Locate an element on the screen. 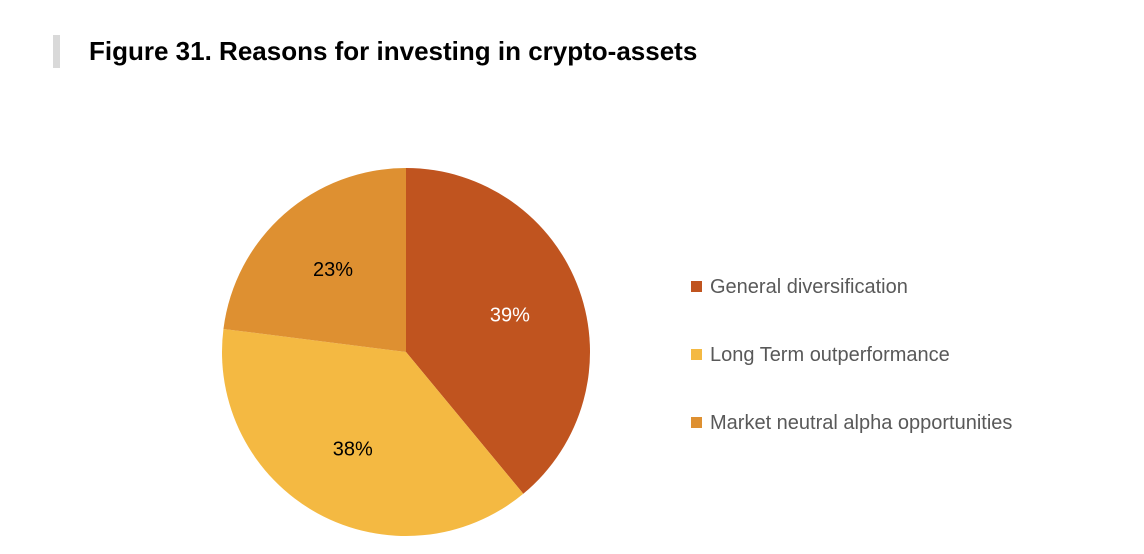  pie-slice-general-diversification is located at coordinates (498, 331).